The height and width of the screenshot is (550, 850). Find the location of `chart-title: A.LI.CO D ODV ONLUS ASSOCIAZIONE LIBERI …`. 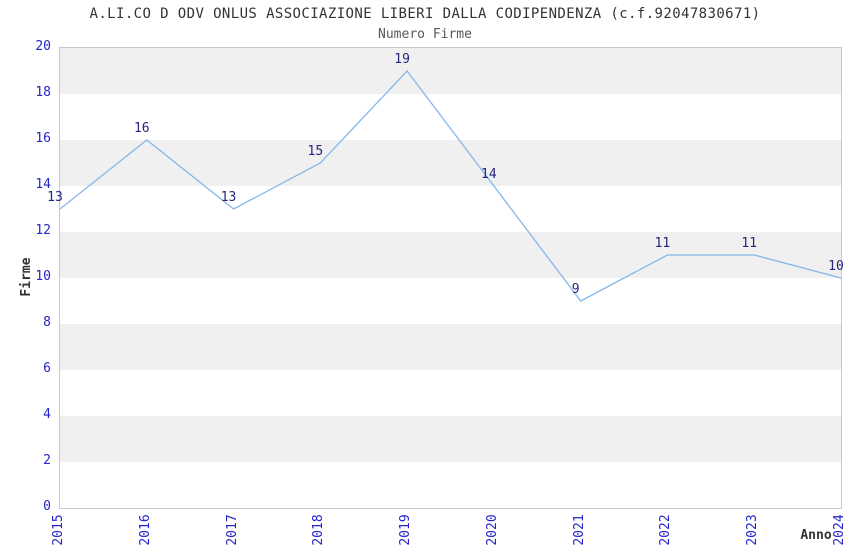

chart-title: A.LI.CO D ODV ONLUS ASSOCIAZIONE LIBERI … is located at coordinates (425, 14).